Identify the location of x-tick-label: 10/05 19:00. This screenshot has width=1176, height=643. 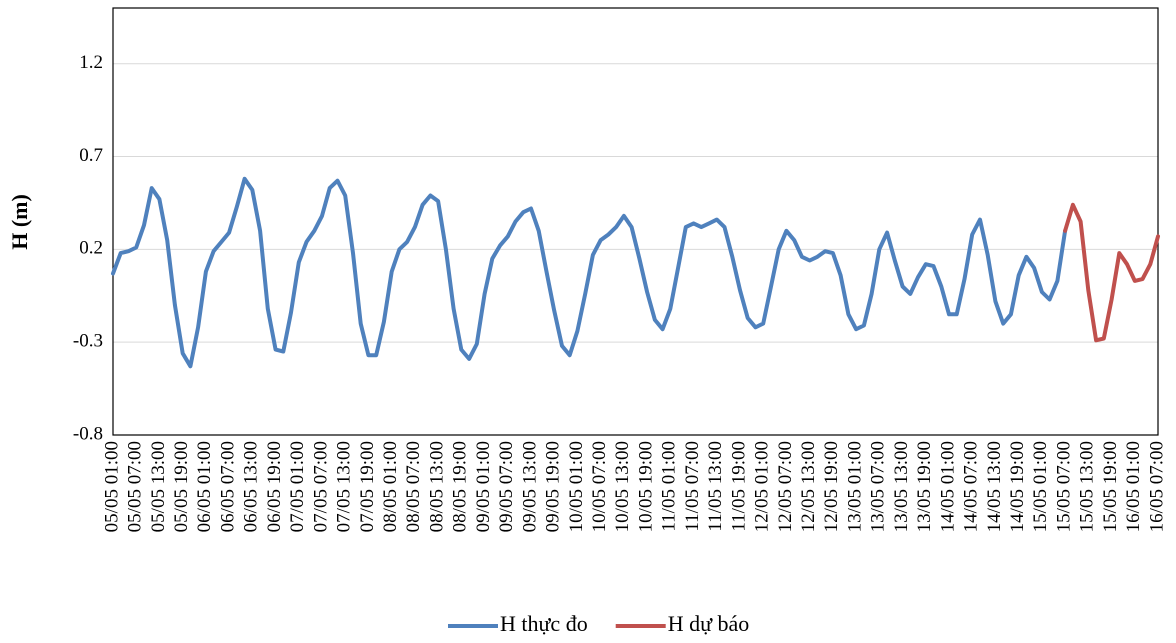
(645, 486).